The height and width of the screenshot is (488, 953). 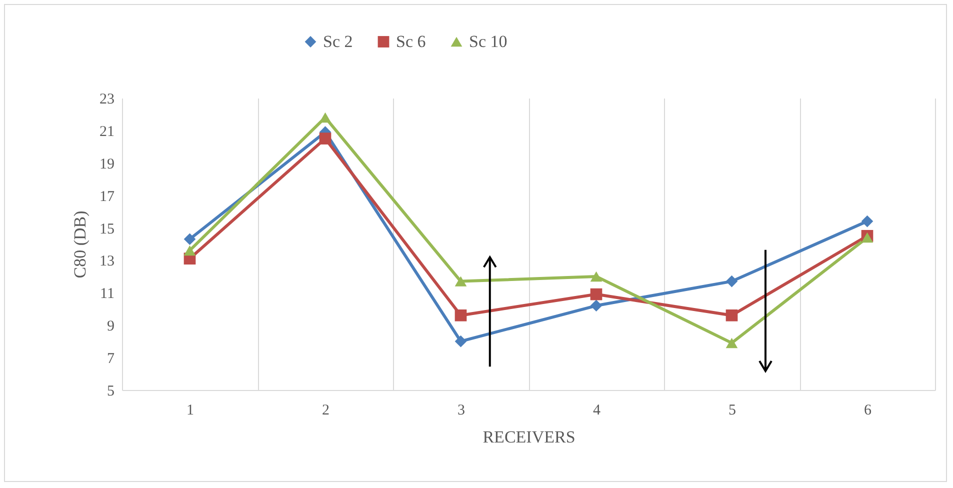 I want to click on x-tick-label: 6, so click(x=868, y=410).